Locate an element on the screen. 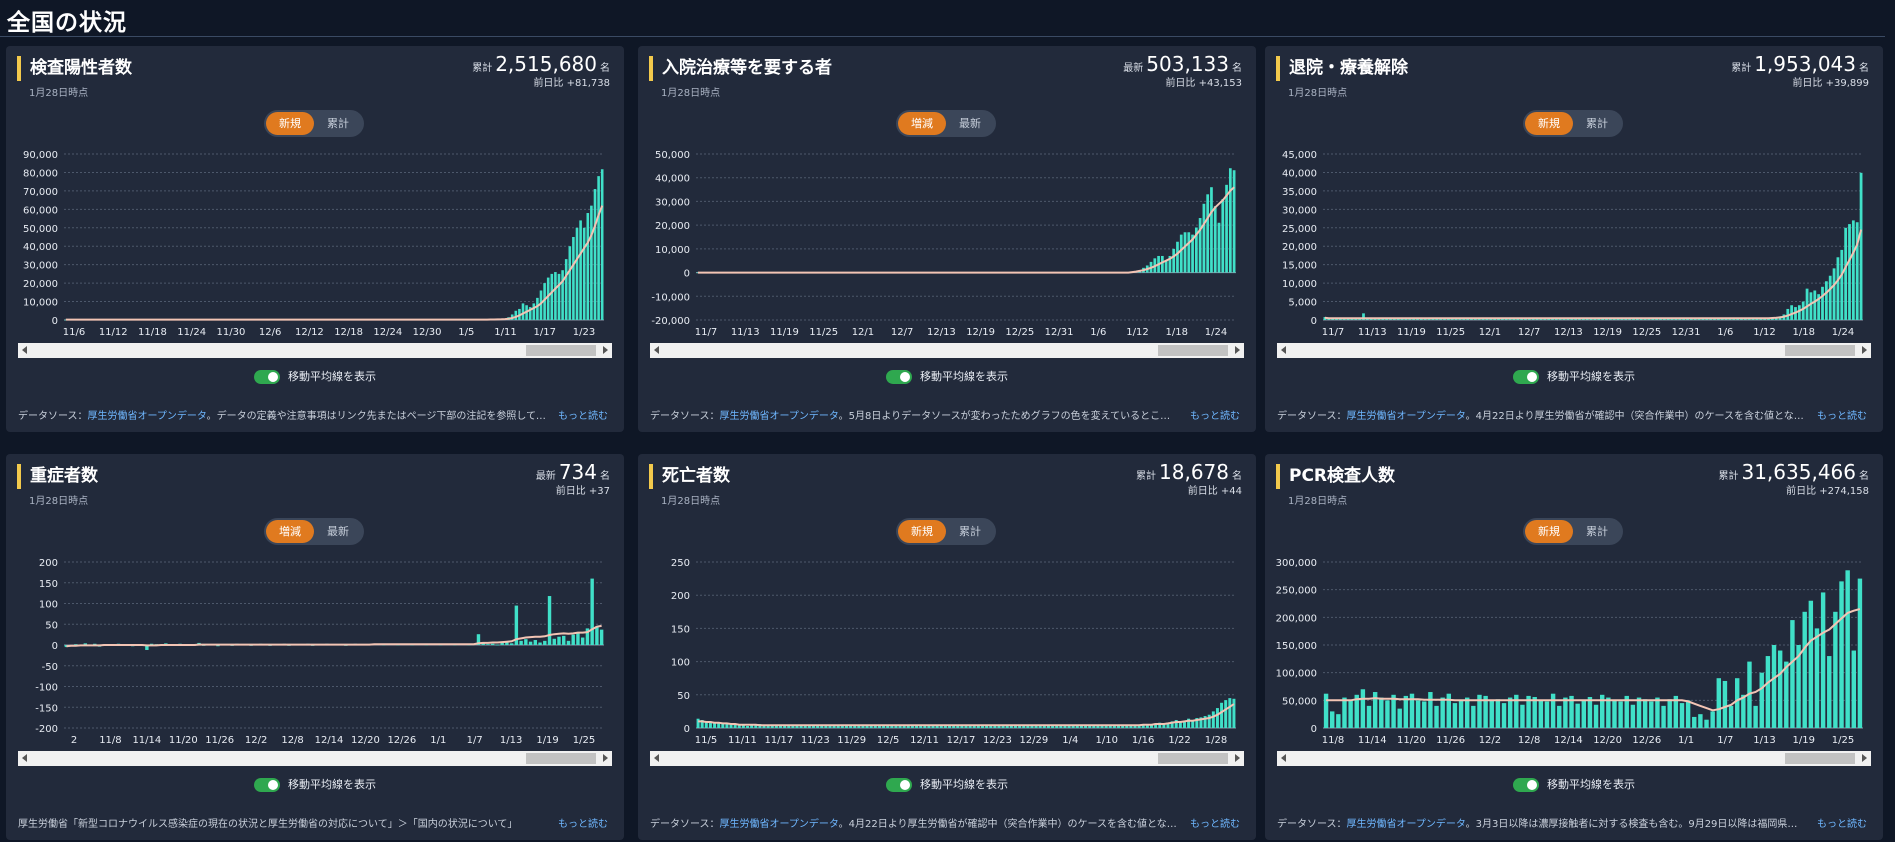 Image resolution: width=1895 pixels, height=842 pixels. card-title: 入院治療等を要する者 is located at coordinates (740, 68).